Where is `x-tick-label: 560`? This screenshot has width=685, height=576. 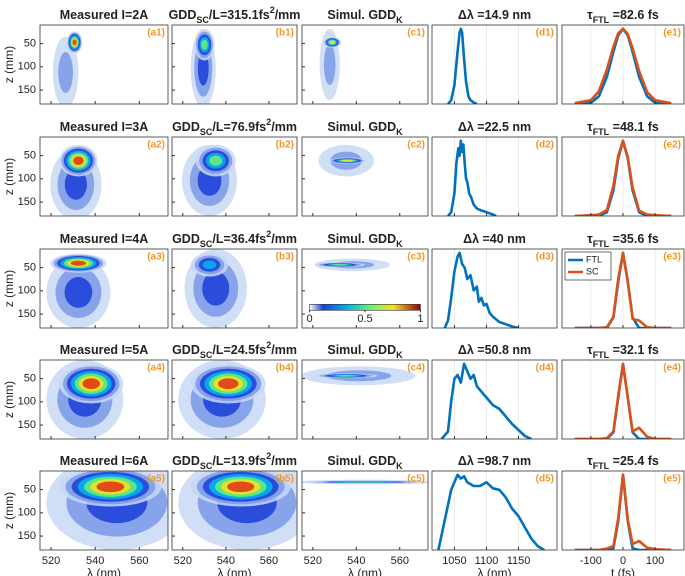
x-tick-label: 560 is located at coordinates (400, 561).